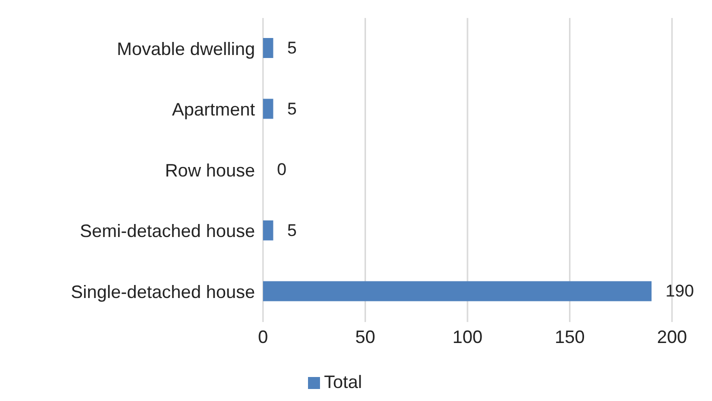 Image resolution: width=712 pixels, height=401 pixels. Describe the element at coordinates (680, 291) in the screenshot. I see `data-label: 190` at that location.